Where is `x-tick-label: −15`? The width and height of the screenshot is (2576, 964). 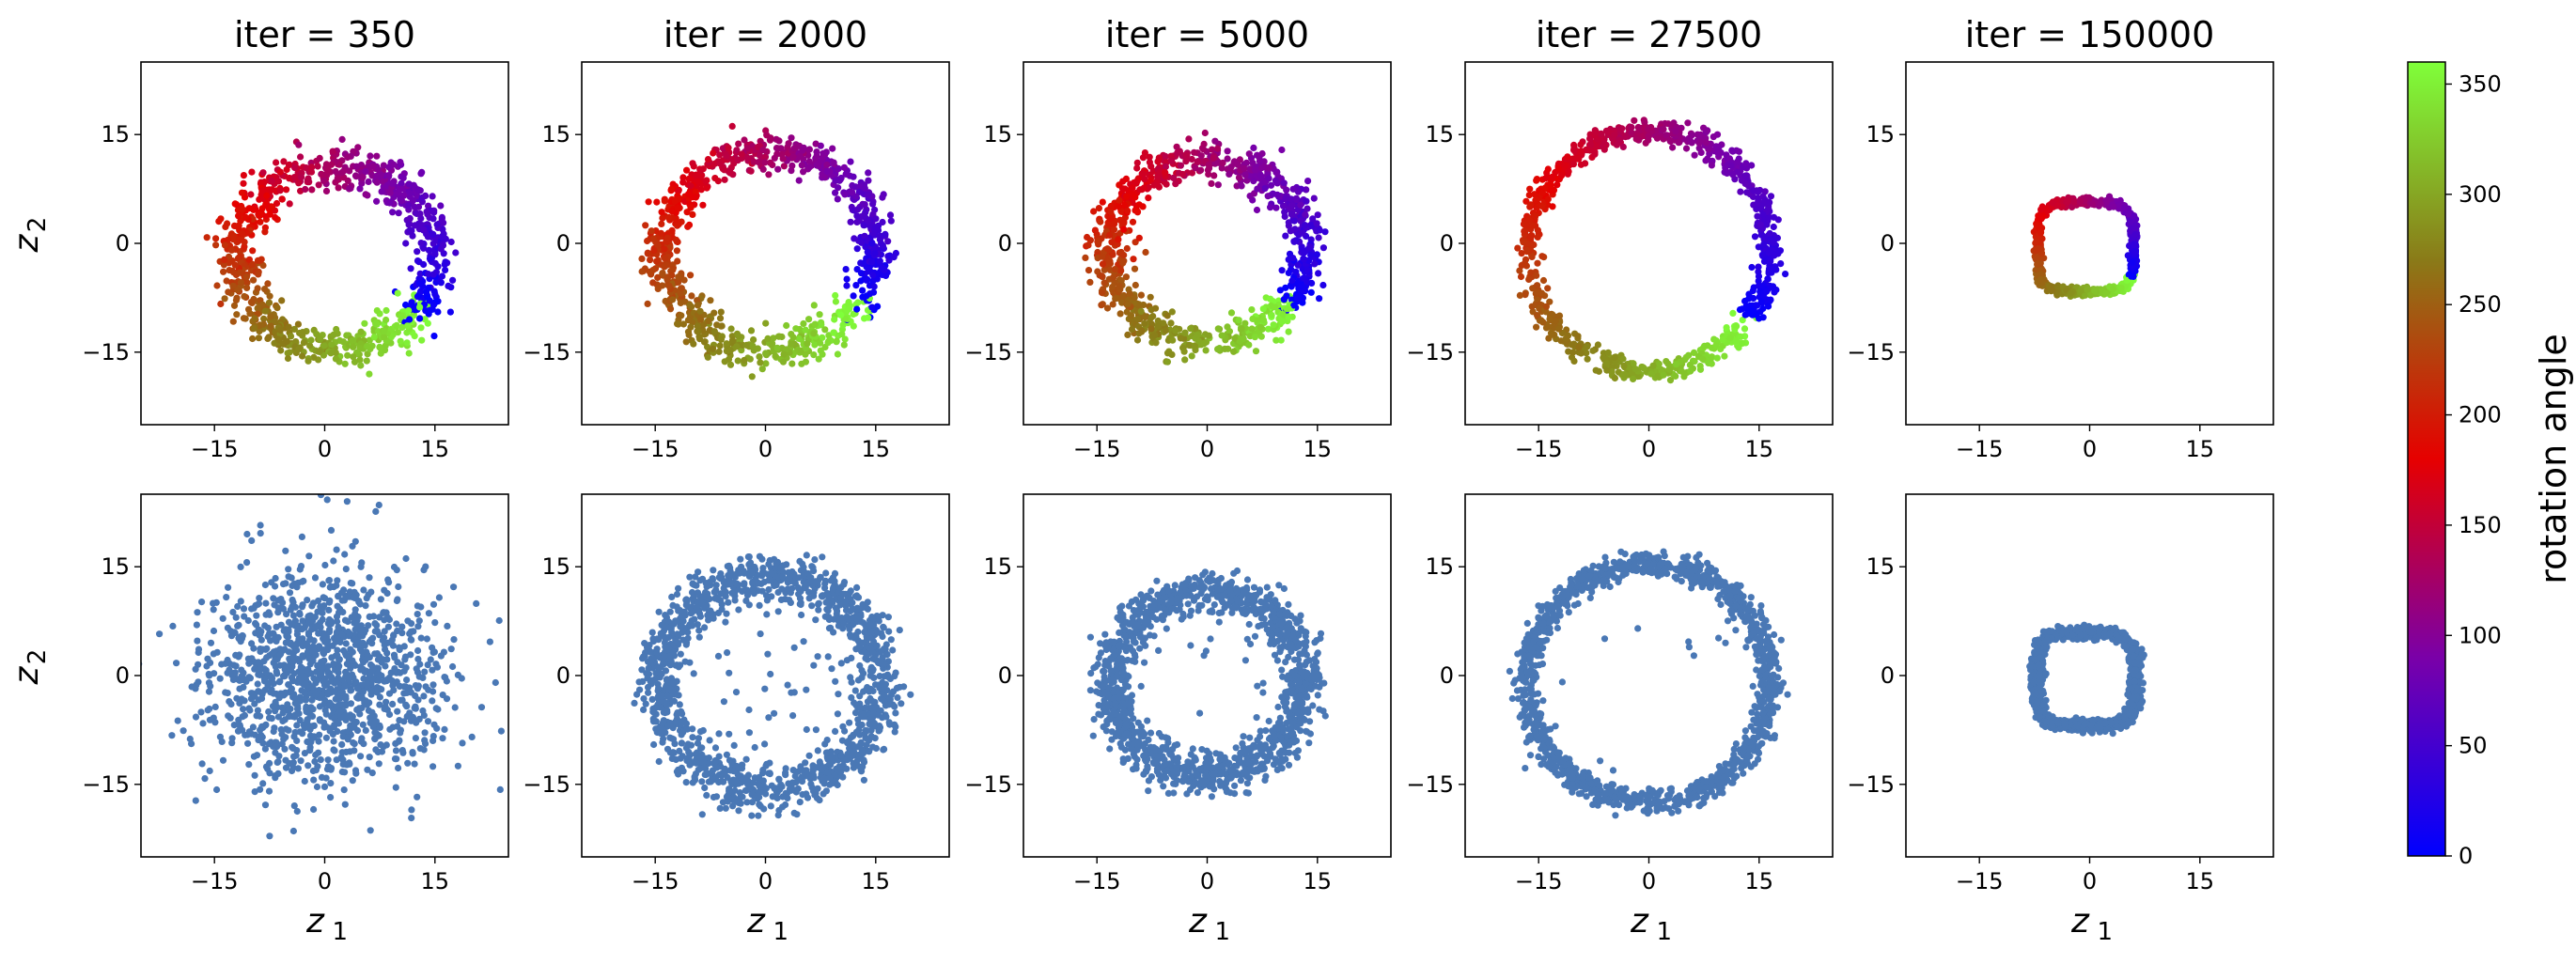 x-tick-label: −15 is located at coordinates (1539, 449).